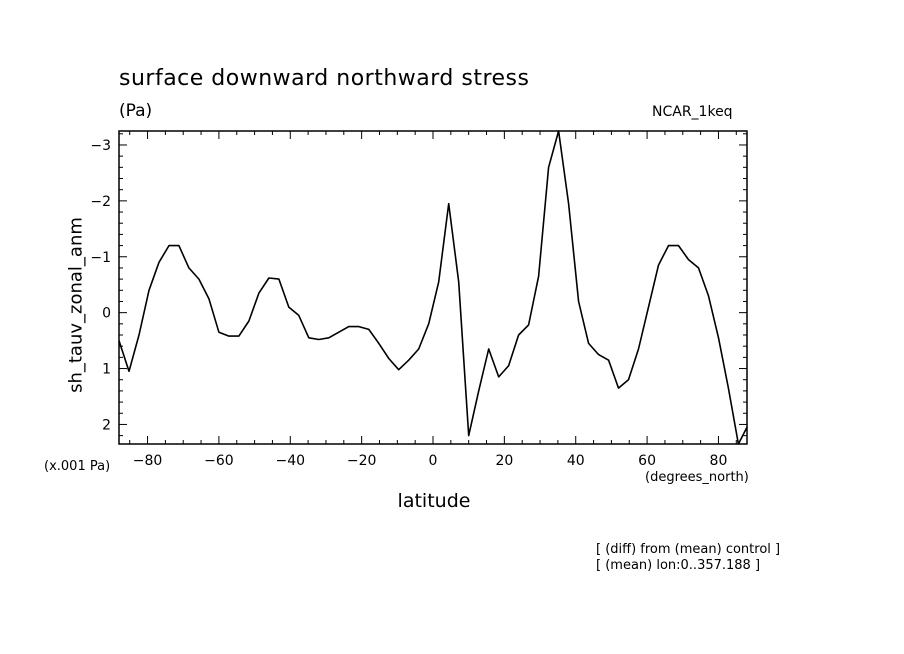 The width and height of the screenshot is (904, 654). What do you see at coordinates (434, 501) in the screenshot?
I see `x-axis-label: latitude` at bounding box center [434, 501].